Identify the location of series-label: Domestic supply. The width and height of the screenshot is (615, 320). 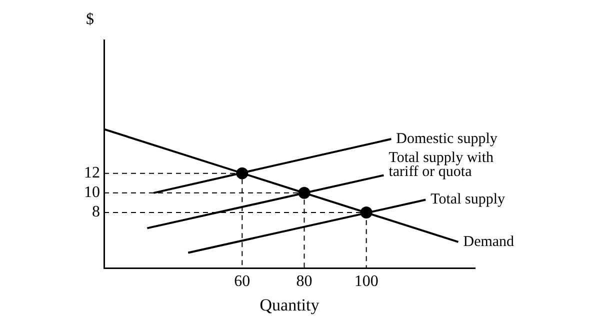
(447, 138).